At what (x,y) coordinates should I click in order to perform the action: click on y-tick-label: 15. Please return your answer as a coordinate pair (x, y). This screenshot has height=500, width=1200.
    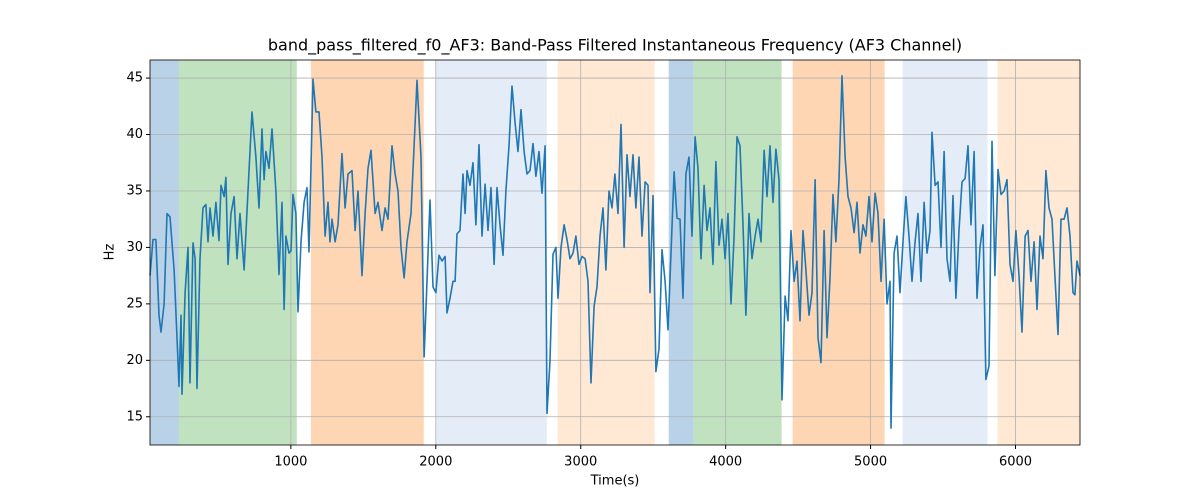
    Looking at the image, I should click on (134, 416).